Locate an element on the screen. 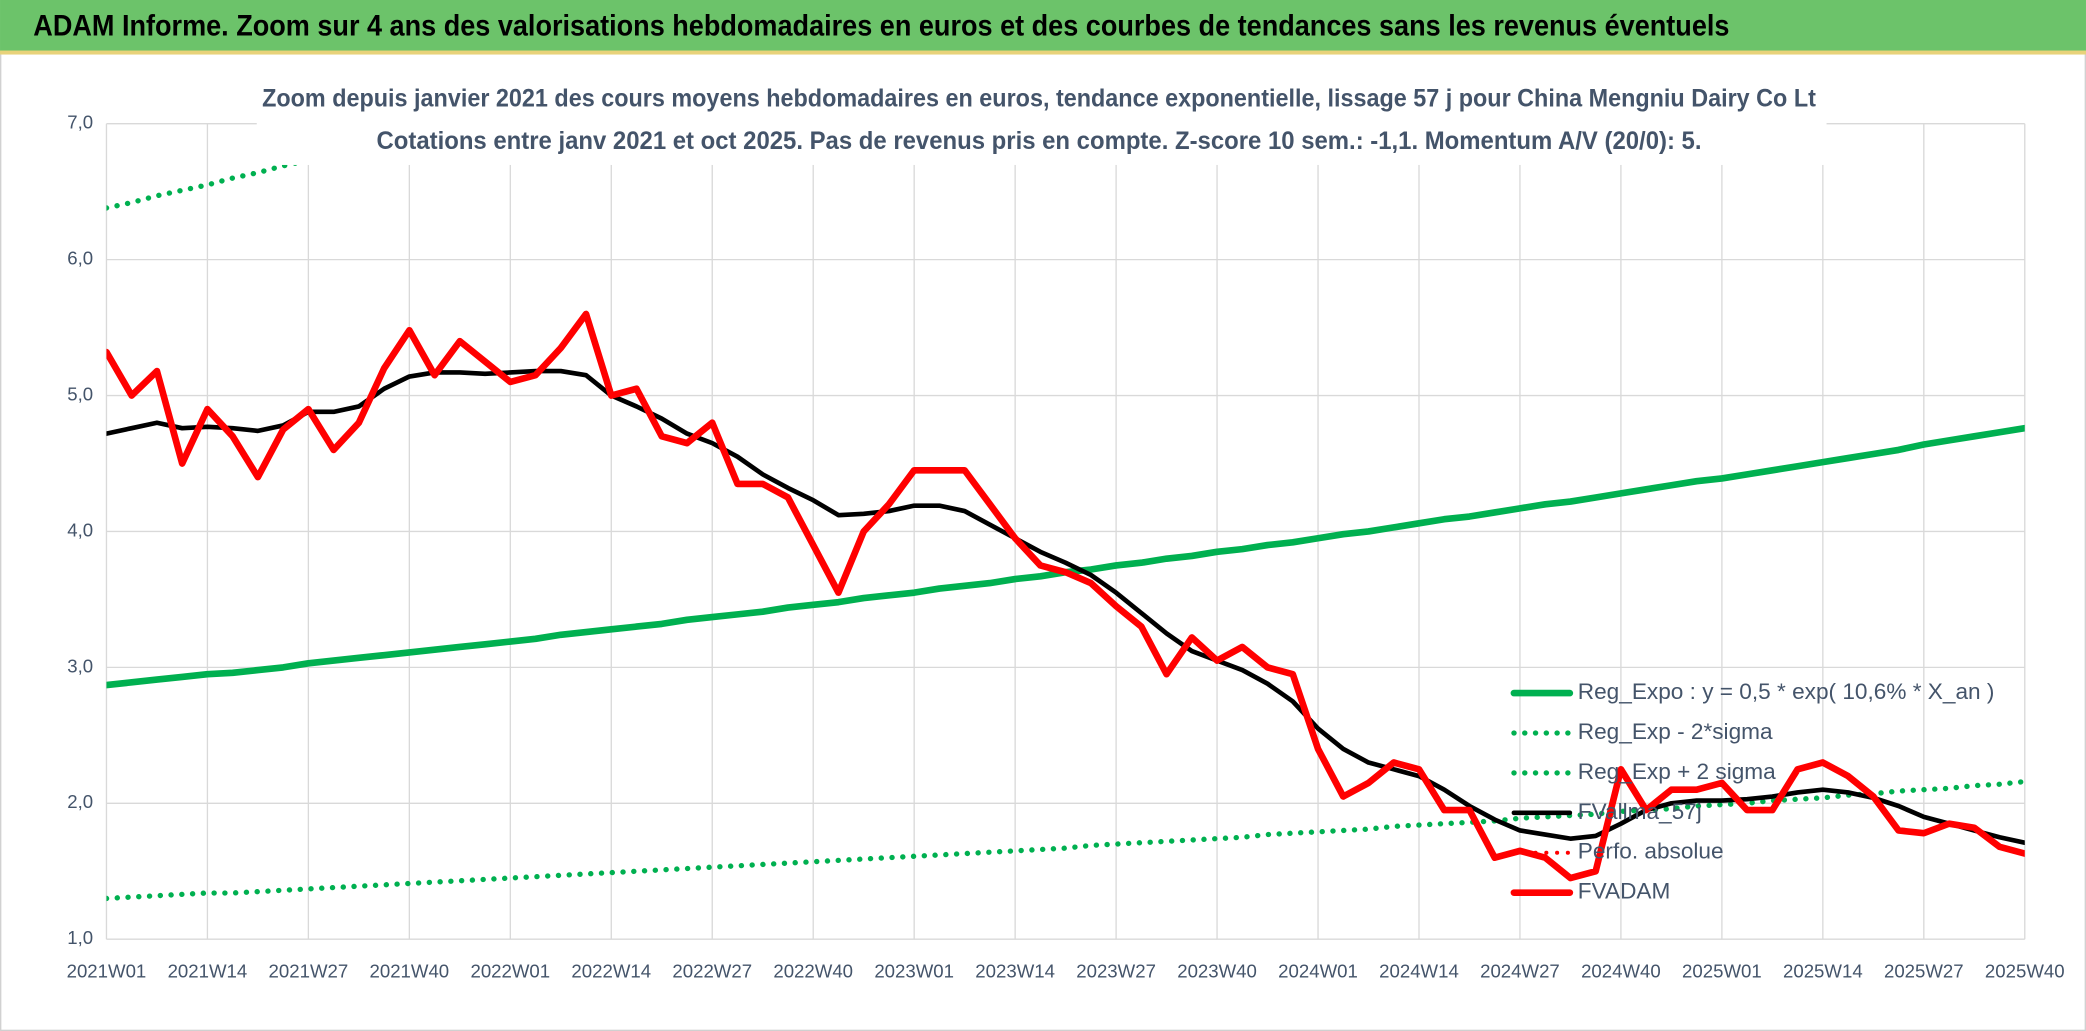 This screenshot has height=1031, width=2086. legend-label: Reg_Exp + 2 sigma is located at coordinates (1677, 771).